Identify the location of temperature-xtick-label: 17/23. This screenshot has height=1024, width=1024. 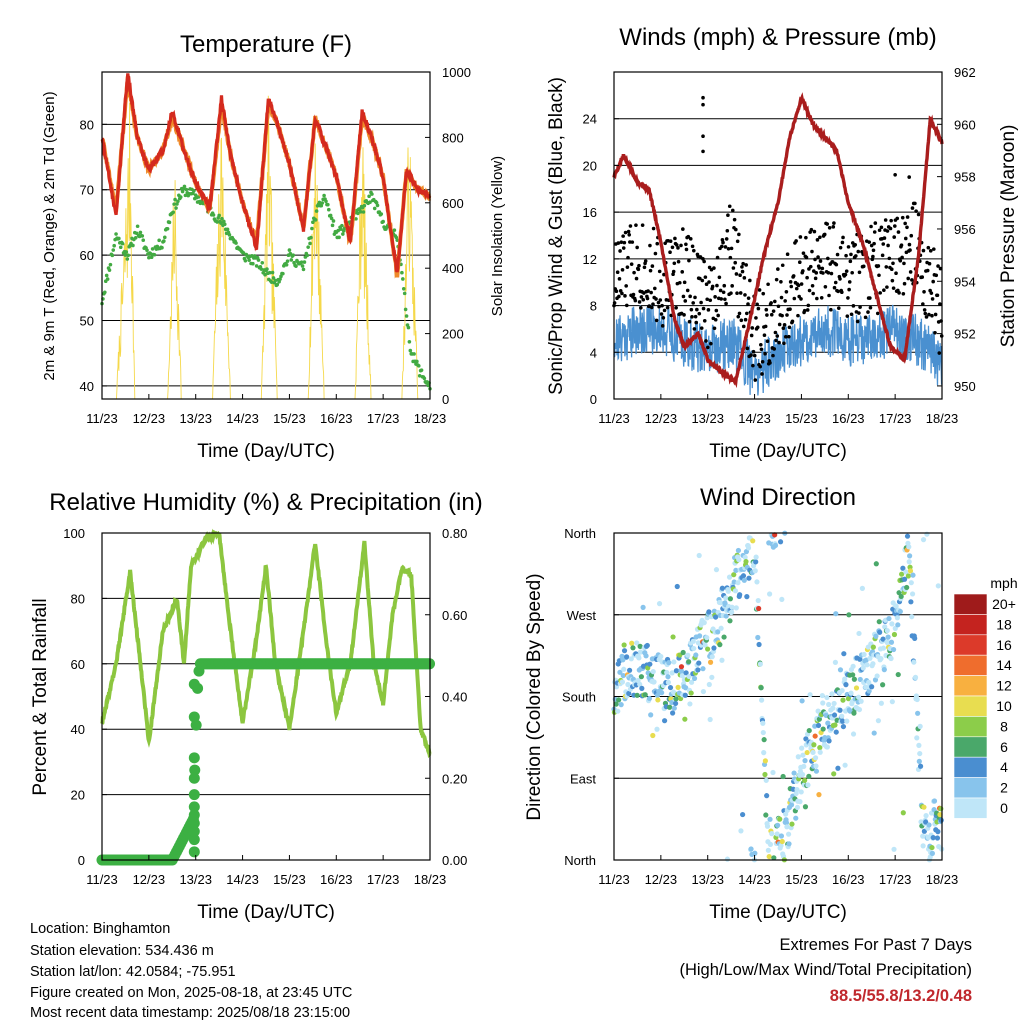
(383, 418).